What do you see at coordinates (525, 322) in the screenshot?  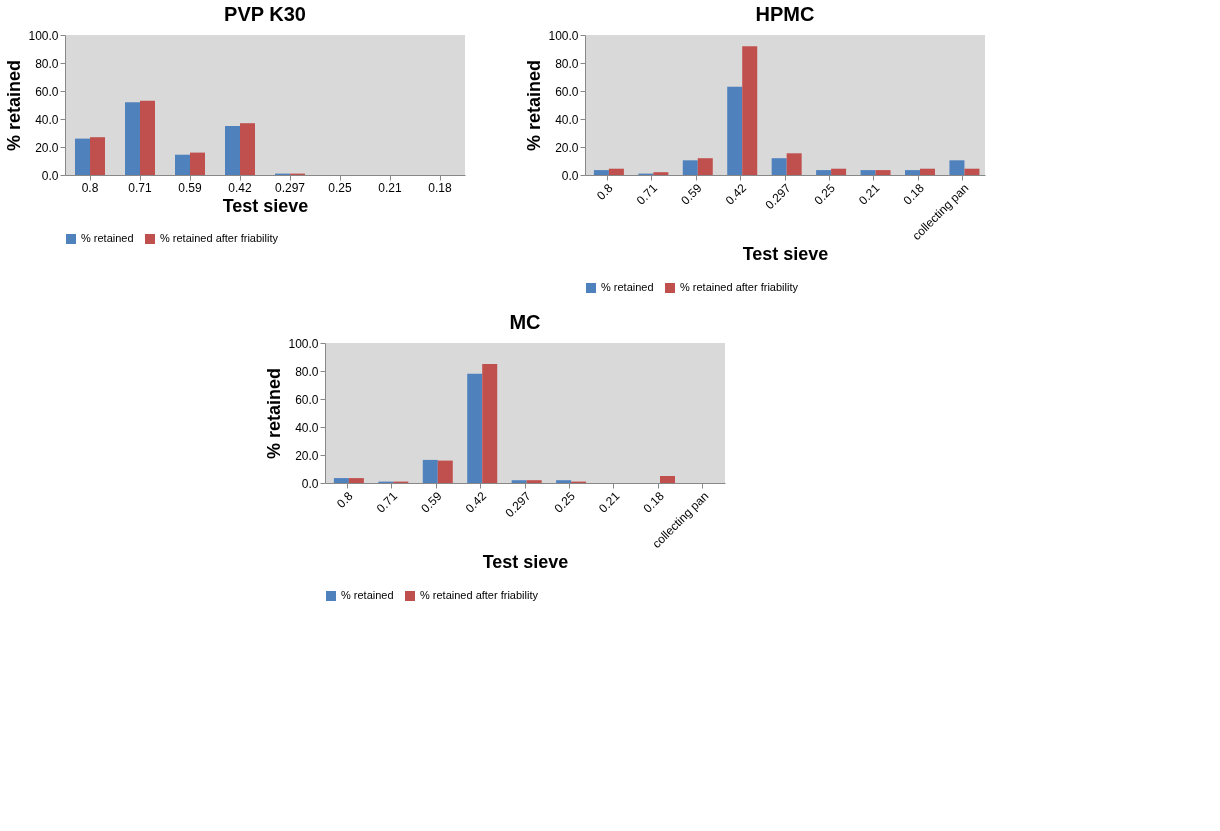 I see `chart-title: MC` at bounding box center [525, 322].